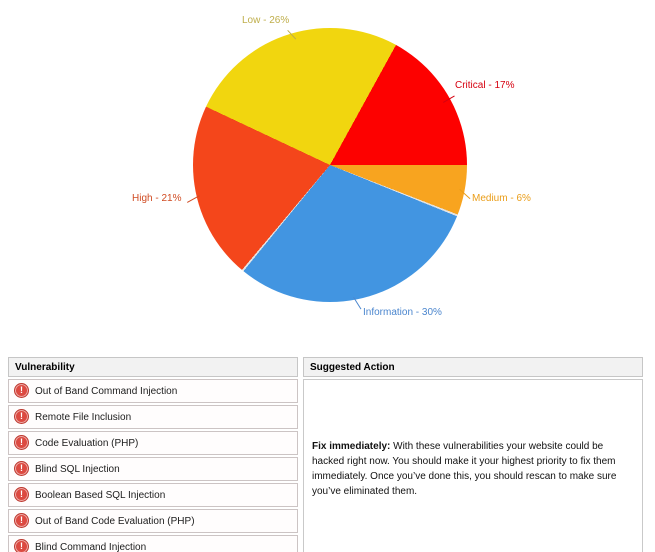 This screenshot has width=655, height=552. I want to click on pie-label-high: High - 21%, so click(157, 198).